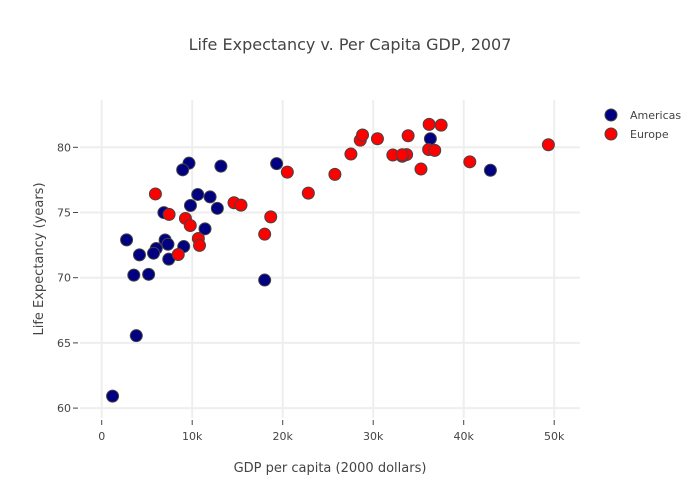 The width and height of the screenshot is (700, 500). What do you see at coordinates (64, 343) in the screenshot?
I see `y-tick-label: 65` at bounding box center [64, 343].